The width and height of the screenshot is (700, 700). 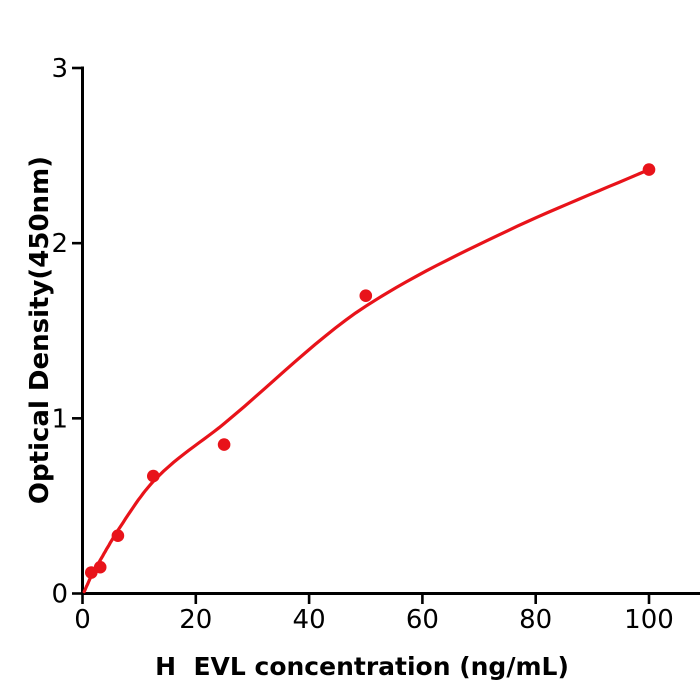 I want to click on x-tick-label: 40, so click(x=309, y=620).